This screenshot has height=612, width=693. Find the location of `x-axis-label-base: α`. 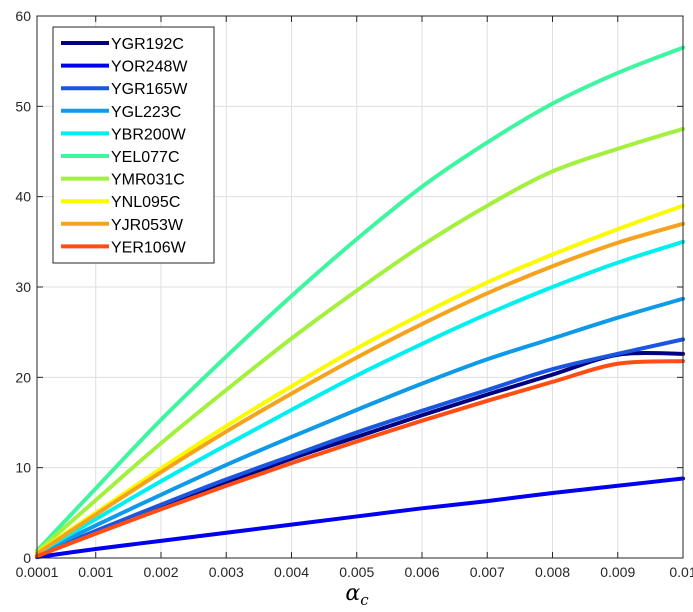

x-axis-label-base: α is located at coordinates (352, 593).